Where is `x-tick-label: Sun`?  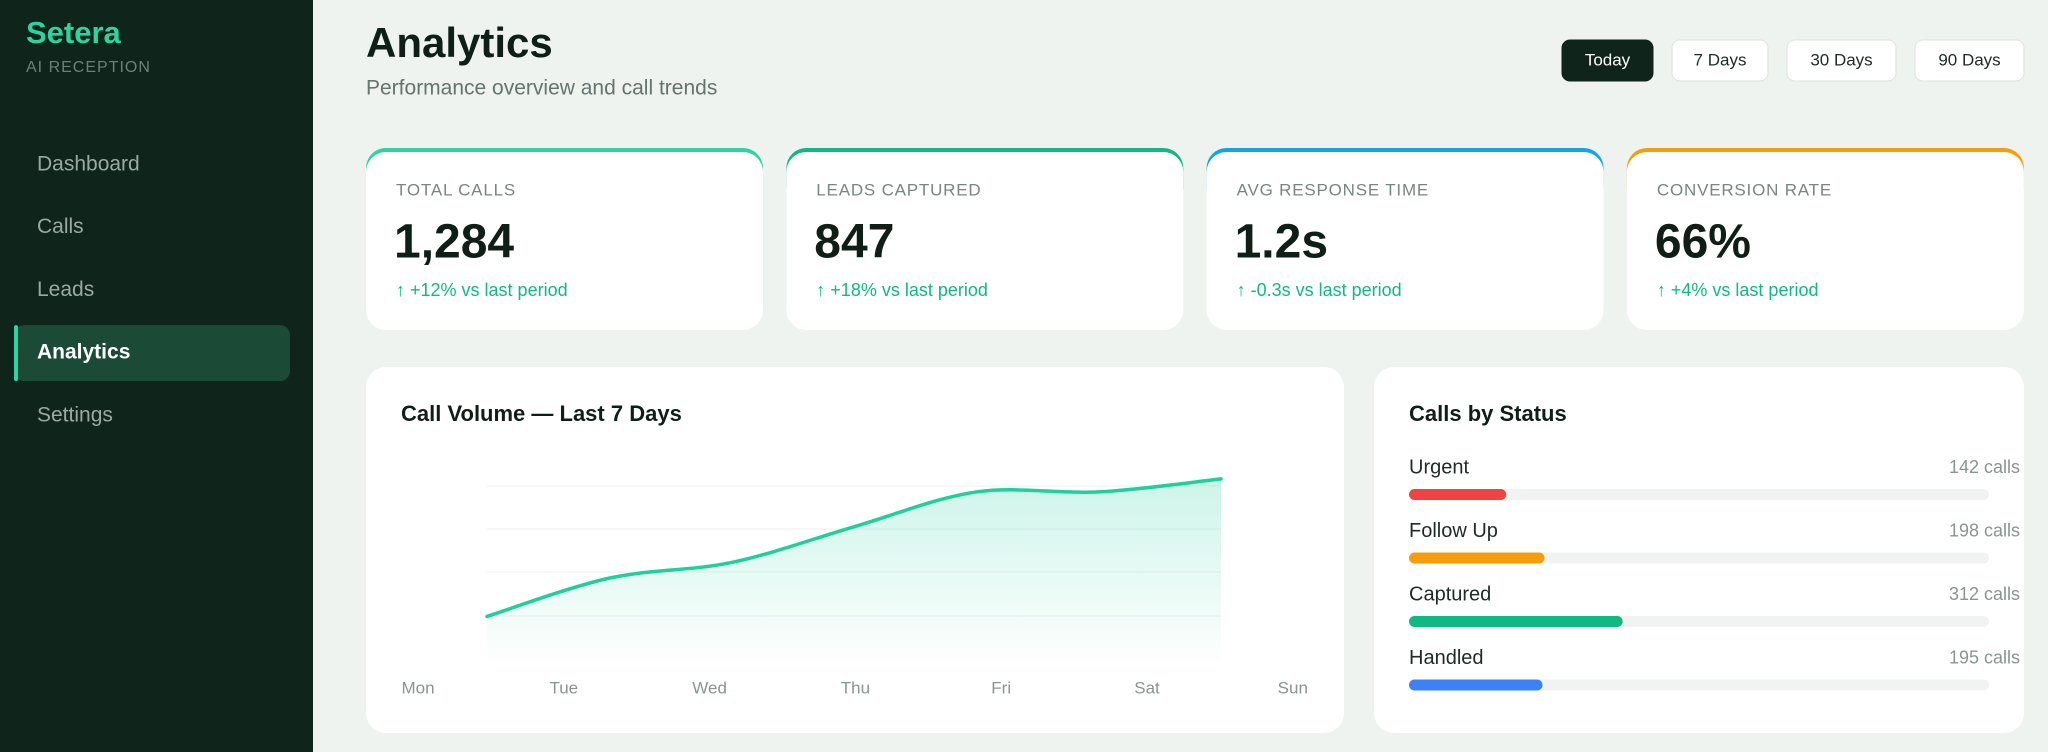
x-tick-label: Sun is located at coordinates (1293, 687).